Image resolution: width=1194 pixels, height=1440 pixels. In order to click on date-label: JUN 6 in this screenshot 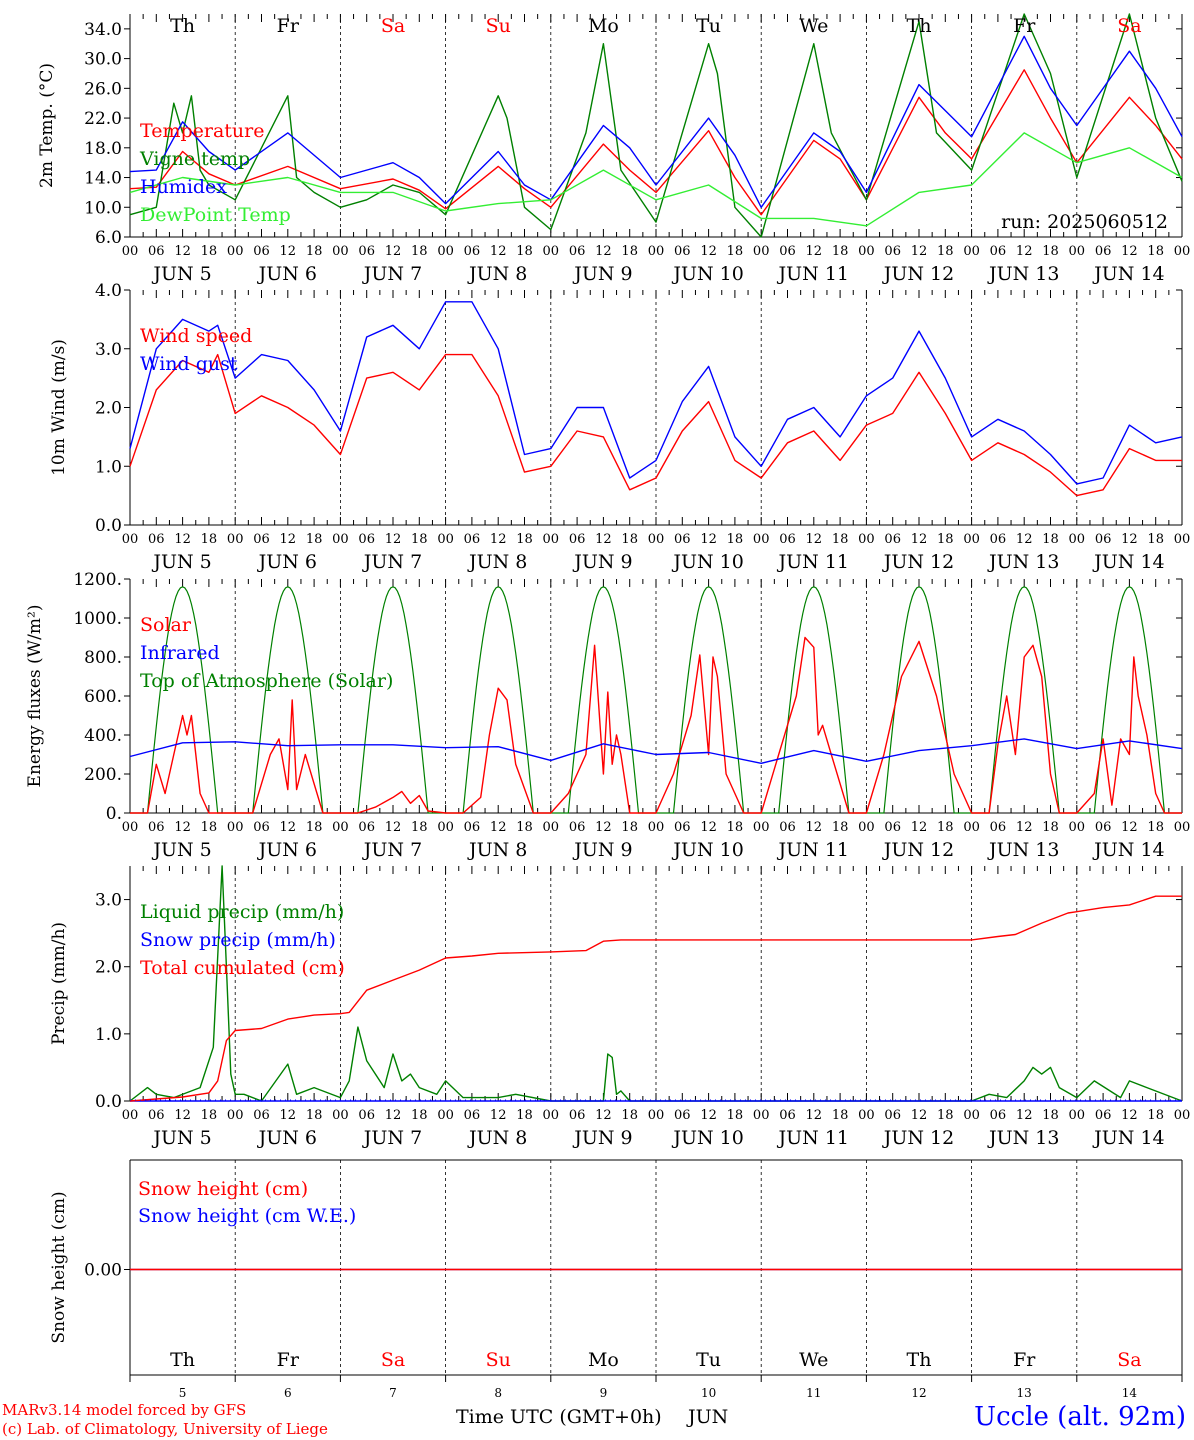, I will do `click(287, 562)`.